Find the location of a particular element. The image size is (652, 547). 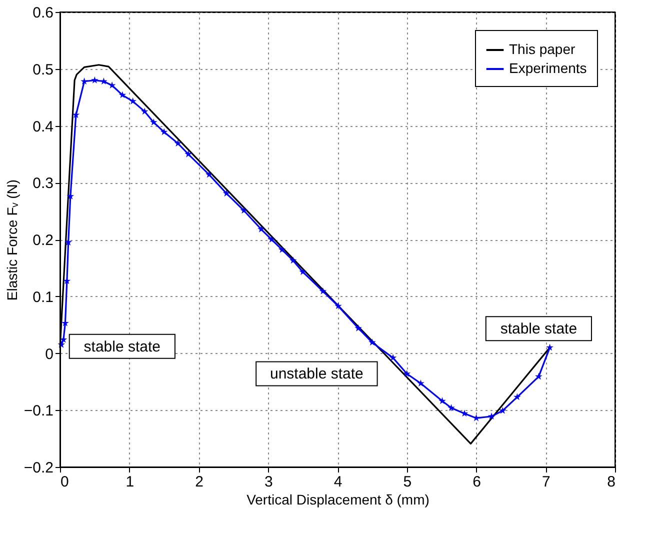

x-tick-label: 6 is located at coordinates (476, 482).